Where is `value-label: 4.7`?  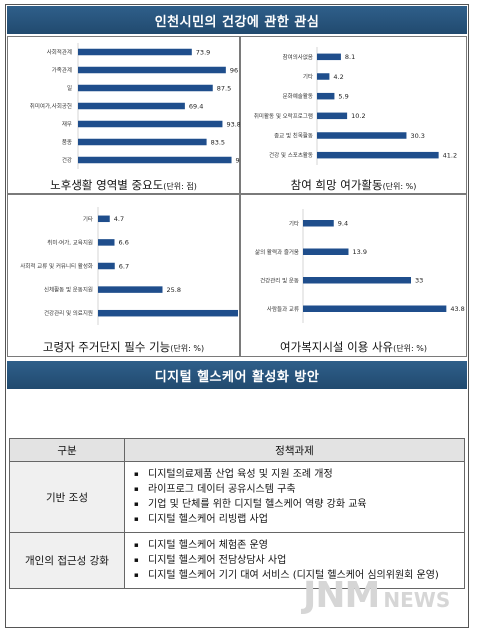
value-label: 4.7 is located at coordinates (119, 219).